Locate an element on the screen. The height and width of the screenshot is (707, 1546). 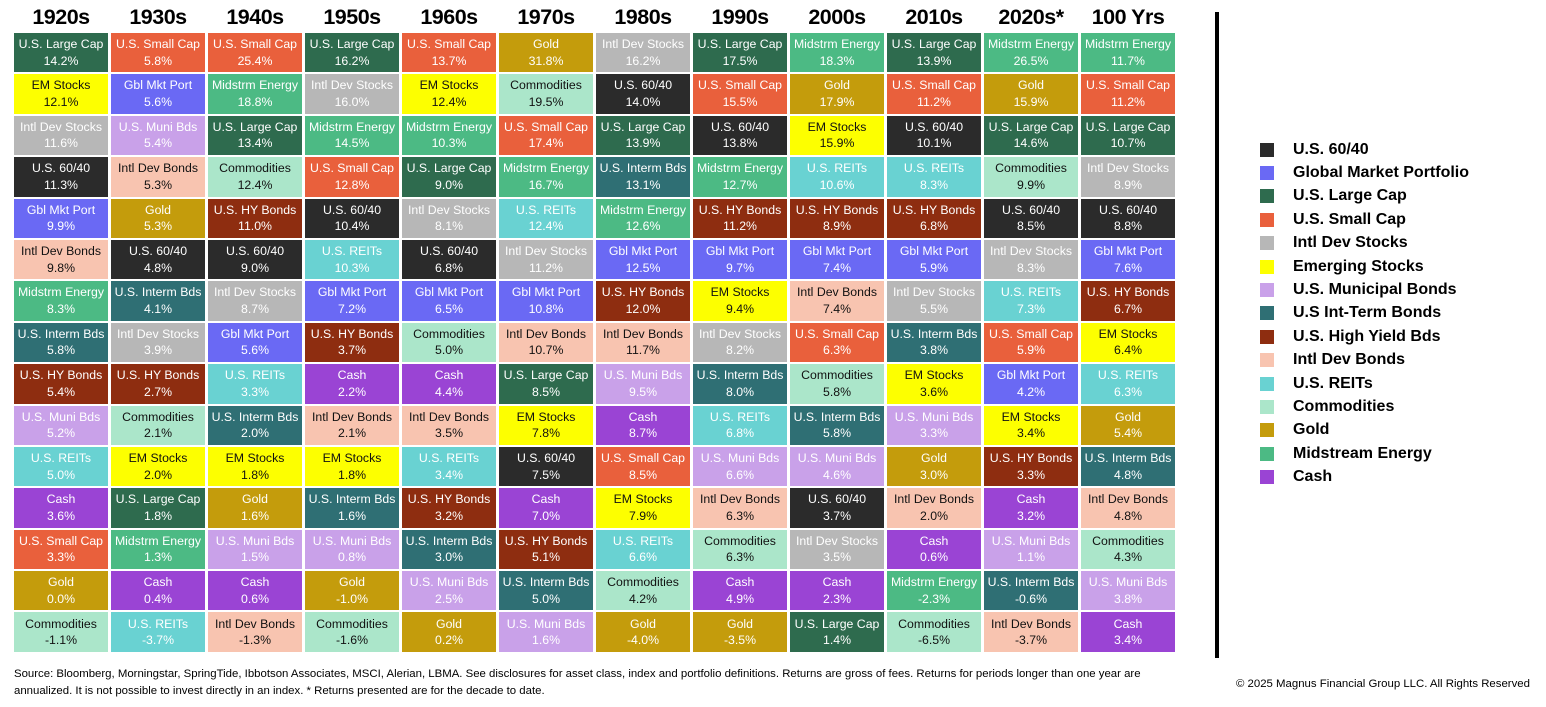
return-cell: U.S. HY Bonds 3.3% is located at coordinates (1031, 466).